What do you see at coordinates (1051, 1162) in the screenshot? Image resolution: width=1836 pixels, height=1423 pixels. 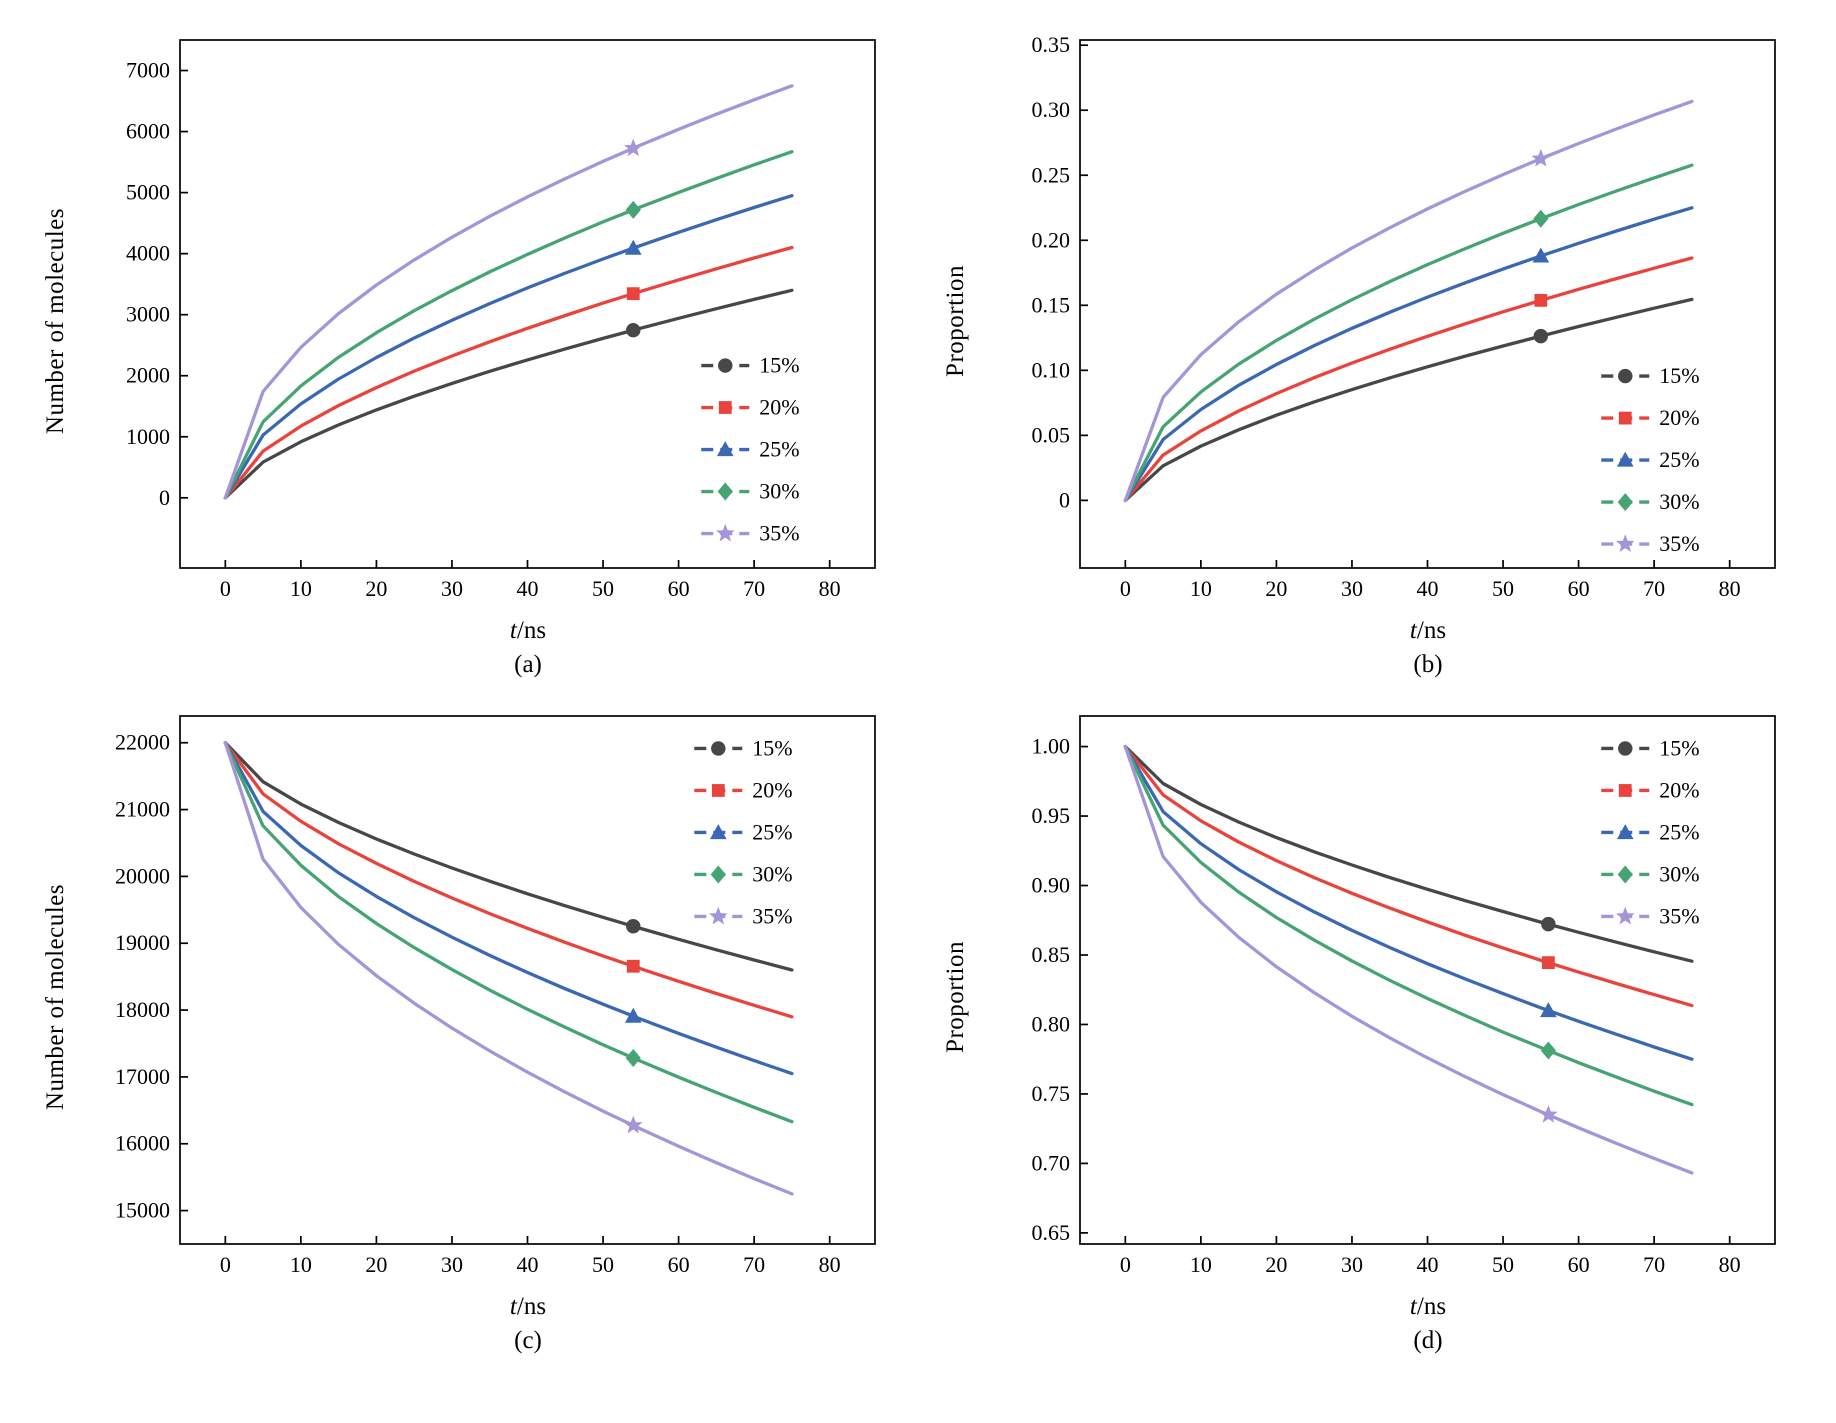 I see `y-tick-label: 0.70` at bounding box center [1051, 1162].